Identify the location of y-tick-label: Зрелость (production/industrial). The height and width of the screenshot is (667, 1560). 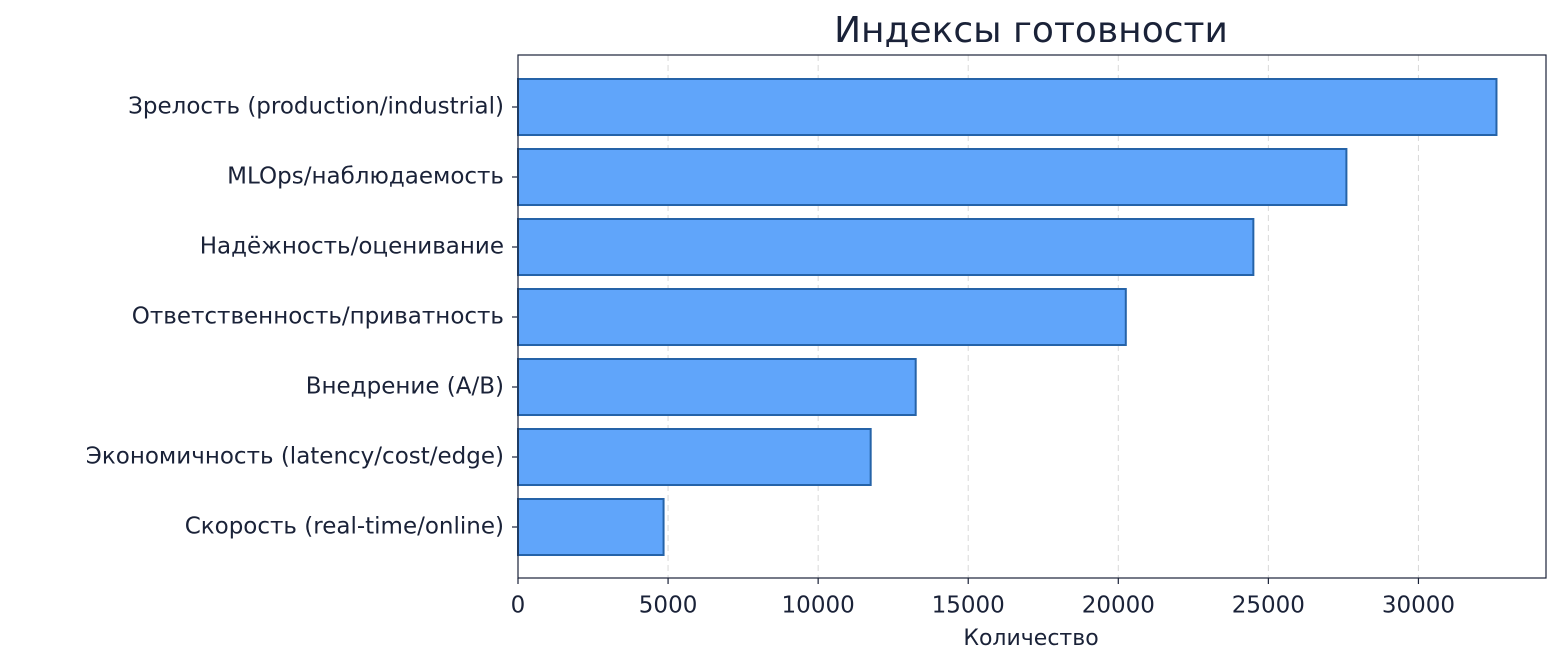
(316, 107).